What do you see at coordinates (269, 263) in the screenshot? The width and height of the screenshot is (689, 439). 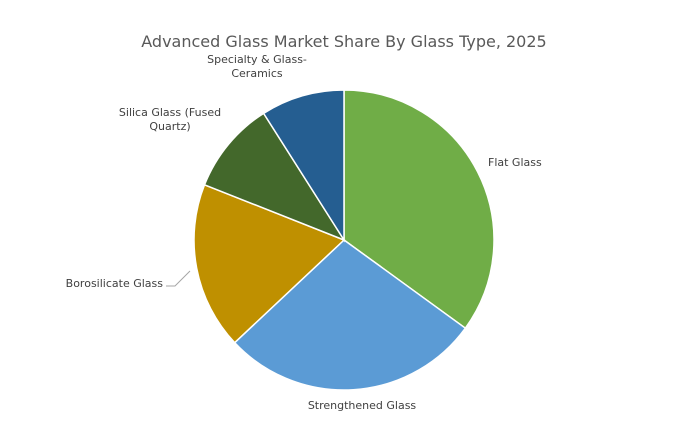 I see `pie-slice-borosilicate-glass` at bounding box center [269, 263].